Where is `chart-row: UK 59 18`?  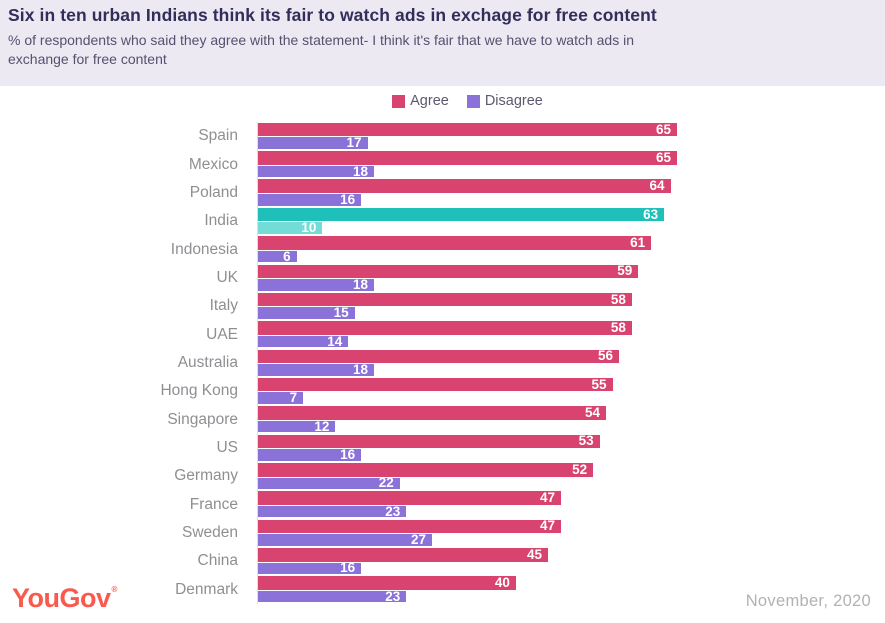
chart-row: UK 59 18 is located at coordinates (442, 278).